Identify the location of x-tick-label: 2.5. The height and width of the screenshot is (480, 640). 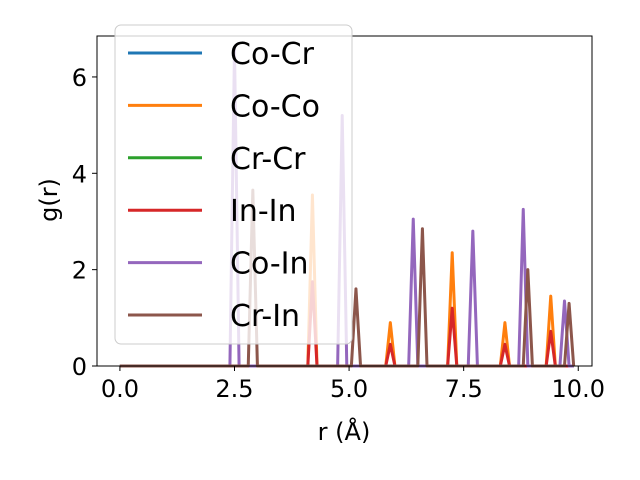
(234, 389).